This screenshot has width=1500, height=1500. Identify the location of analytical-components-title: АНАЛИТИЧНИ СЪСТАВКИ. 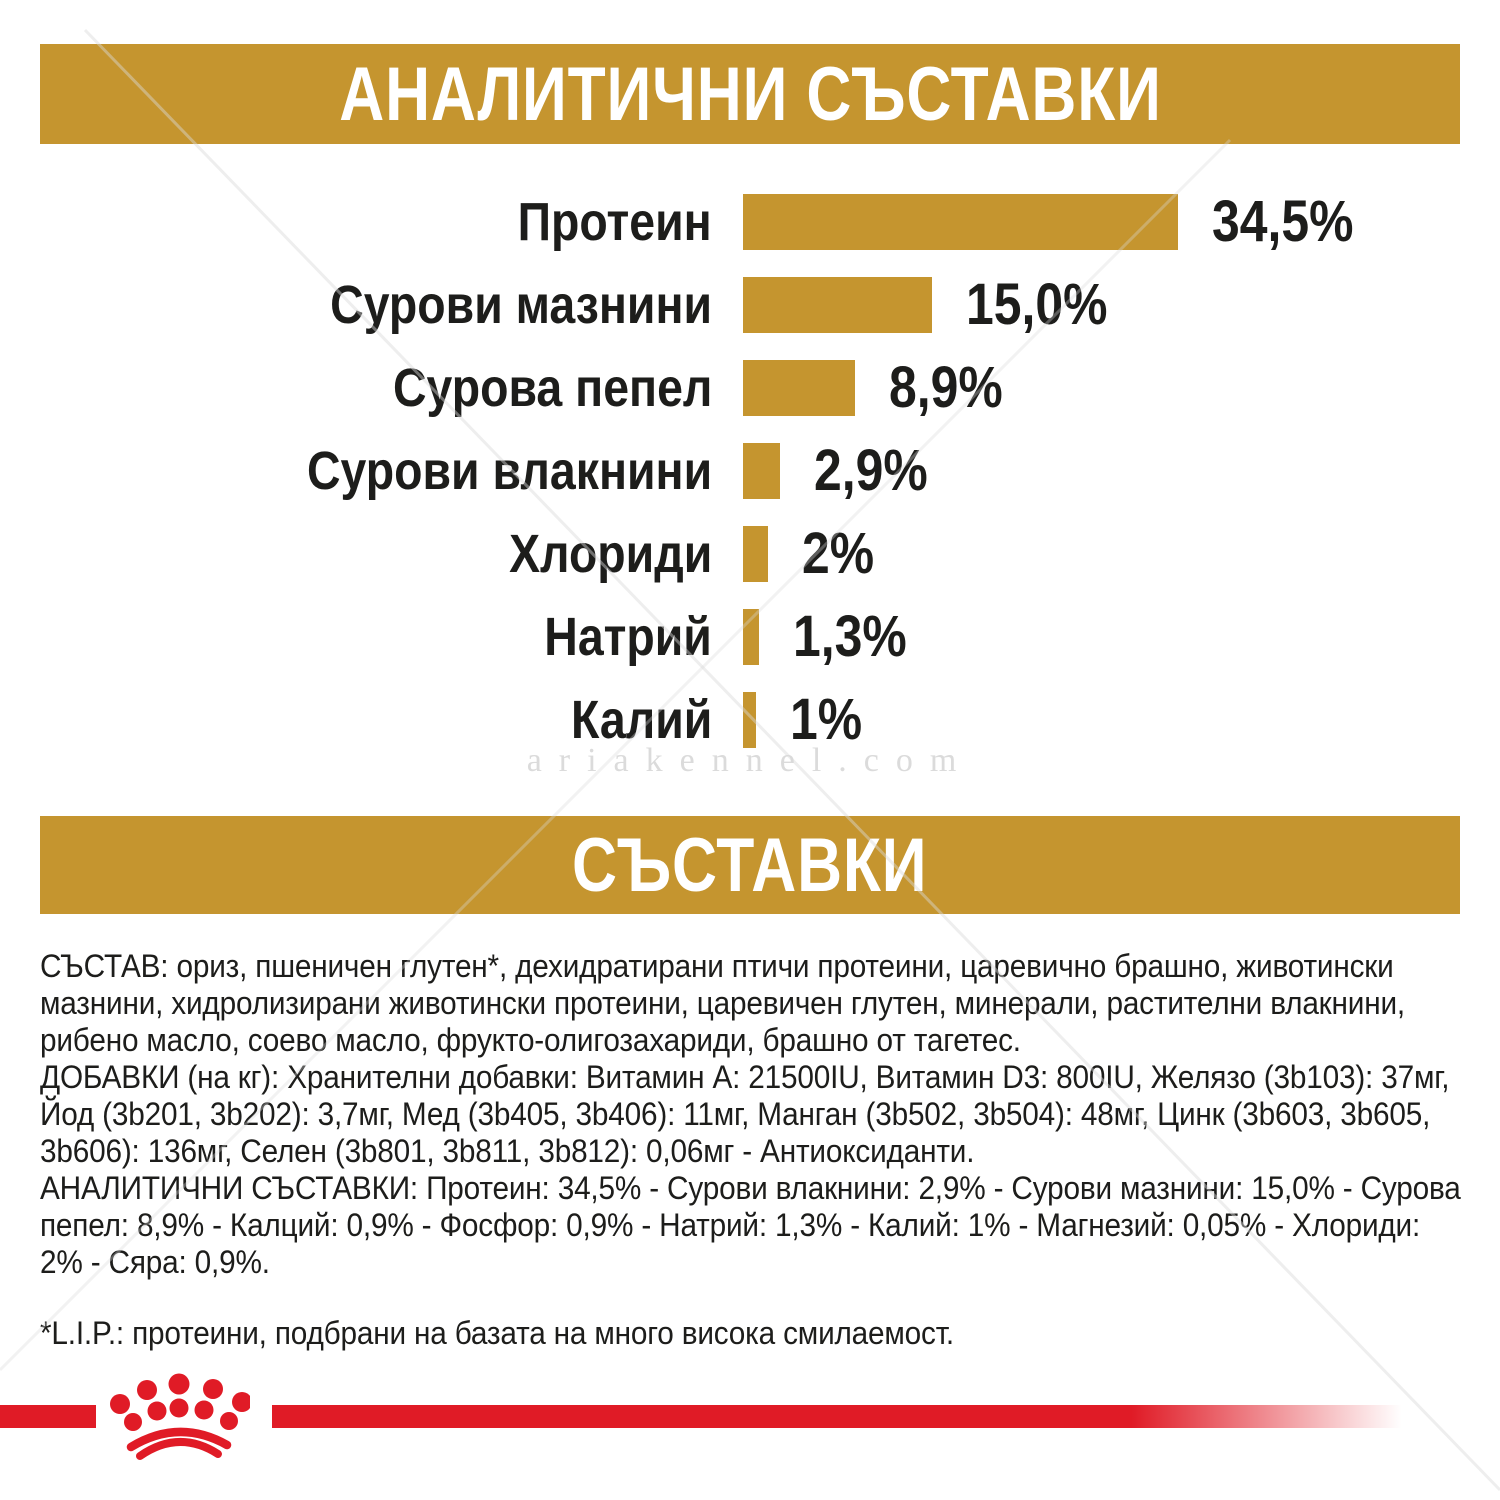
(750, 94).